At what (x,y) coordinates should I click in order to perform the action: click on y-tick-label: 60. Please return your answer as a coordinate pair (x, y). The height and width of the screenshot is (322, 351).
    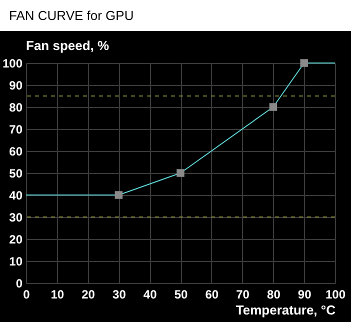
    Looking at the image, I should click on (16, 151).